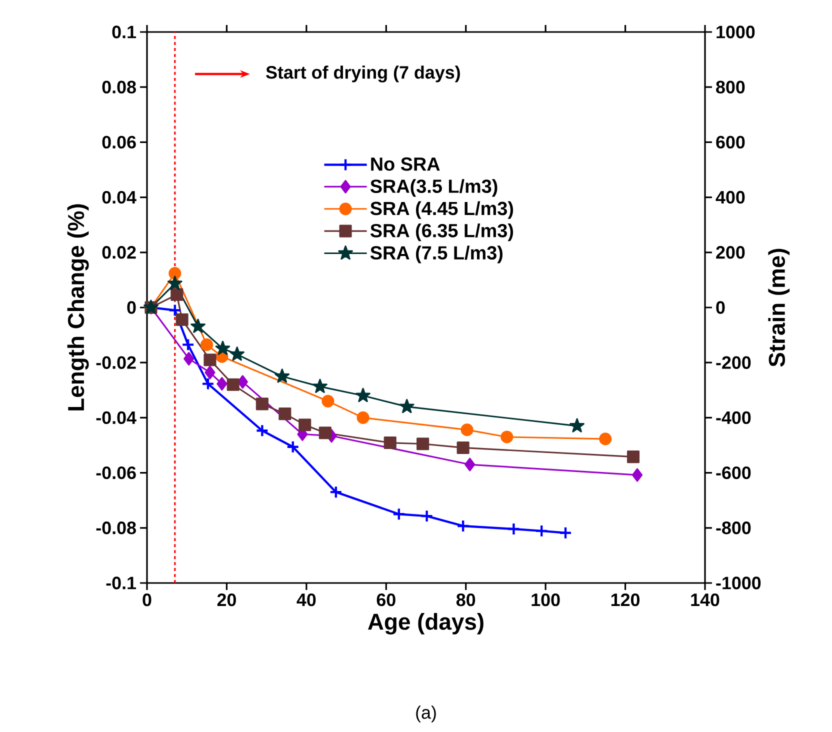 The height and width of the screenshot is (732, 832). What do you see at coordinates (625, 599) in the screenshot?
I see `x-tick-label: 120` at bounding box center [625, 599].